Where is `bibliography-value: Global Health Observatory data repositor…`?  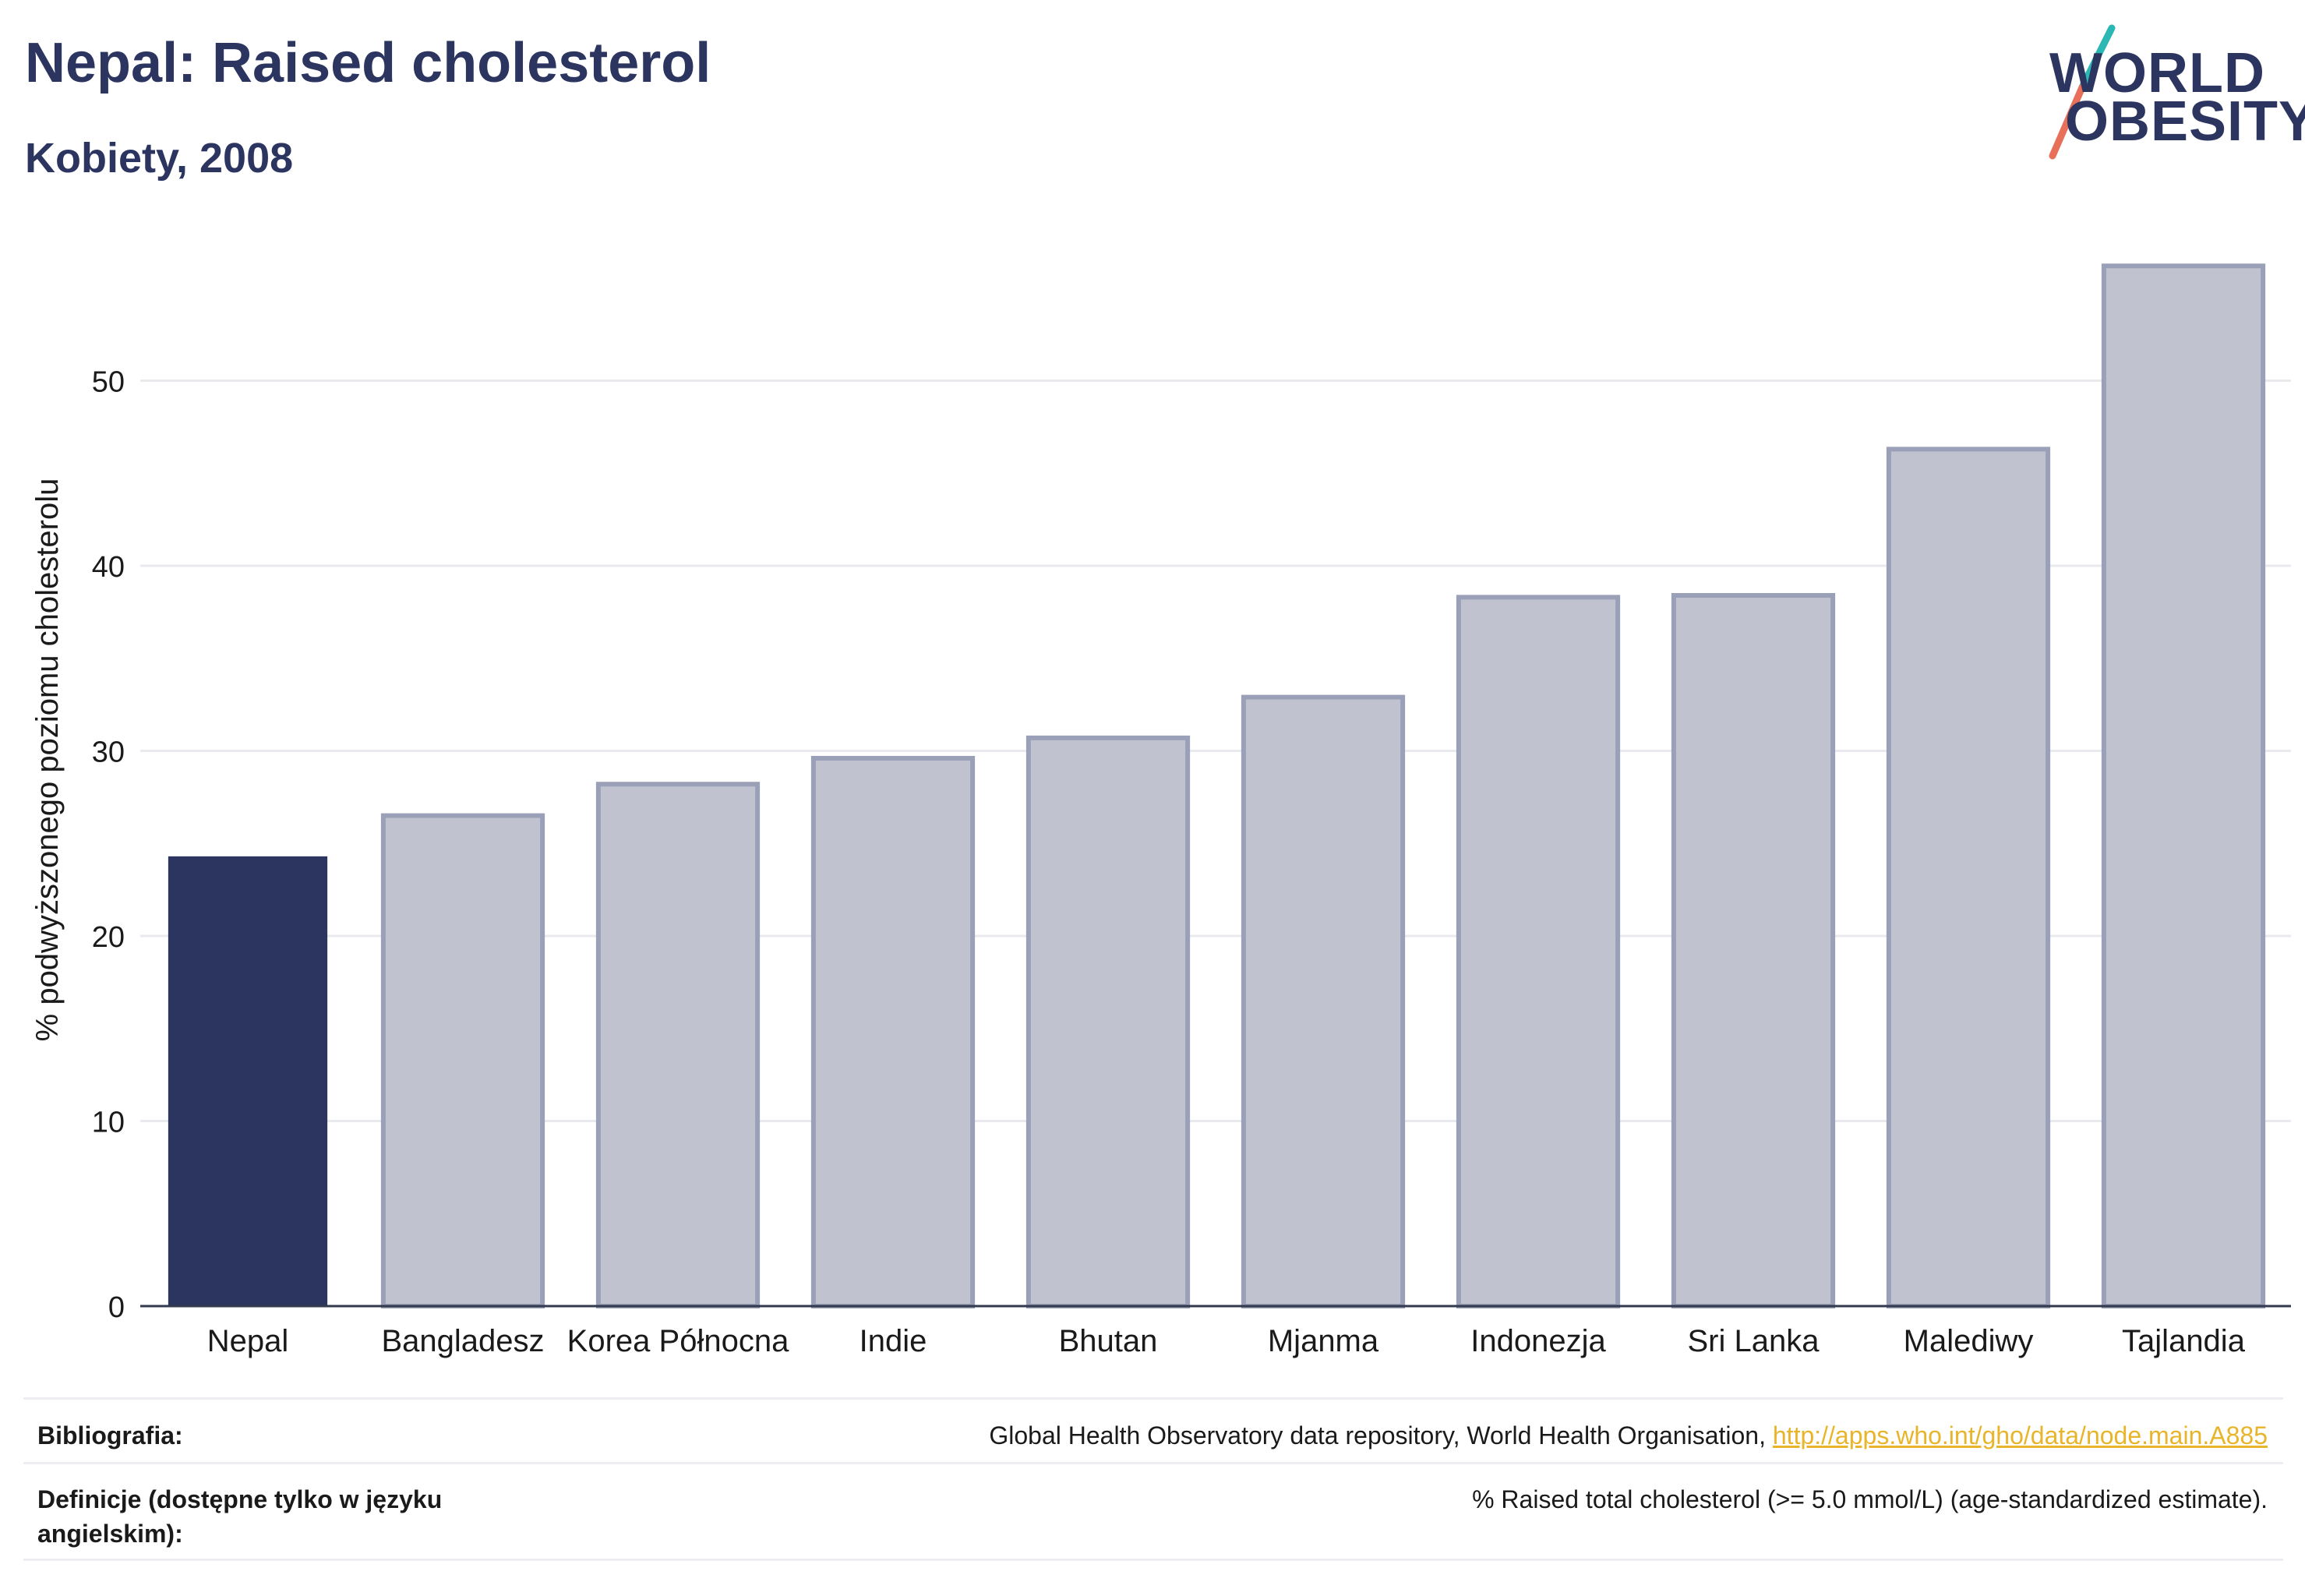 bibliography-value: Global Health Observatory data repositor… is located at coordinates (1629, 1435).